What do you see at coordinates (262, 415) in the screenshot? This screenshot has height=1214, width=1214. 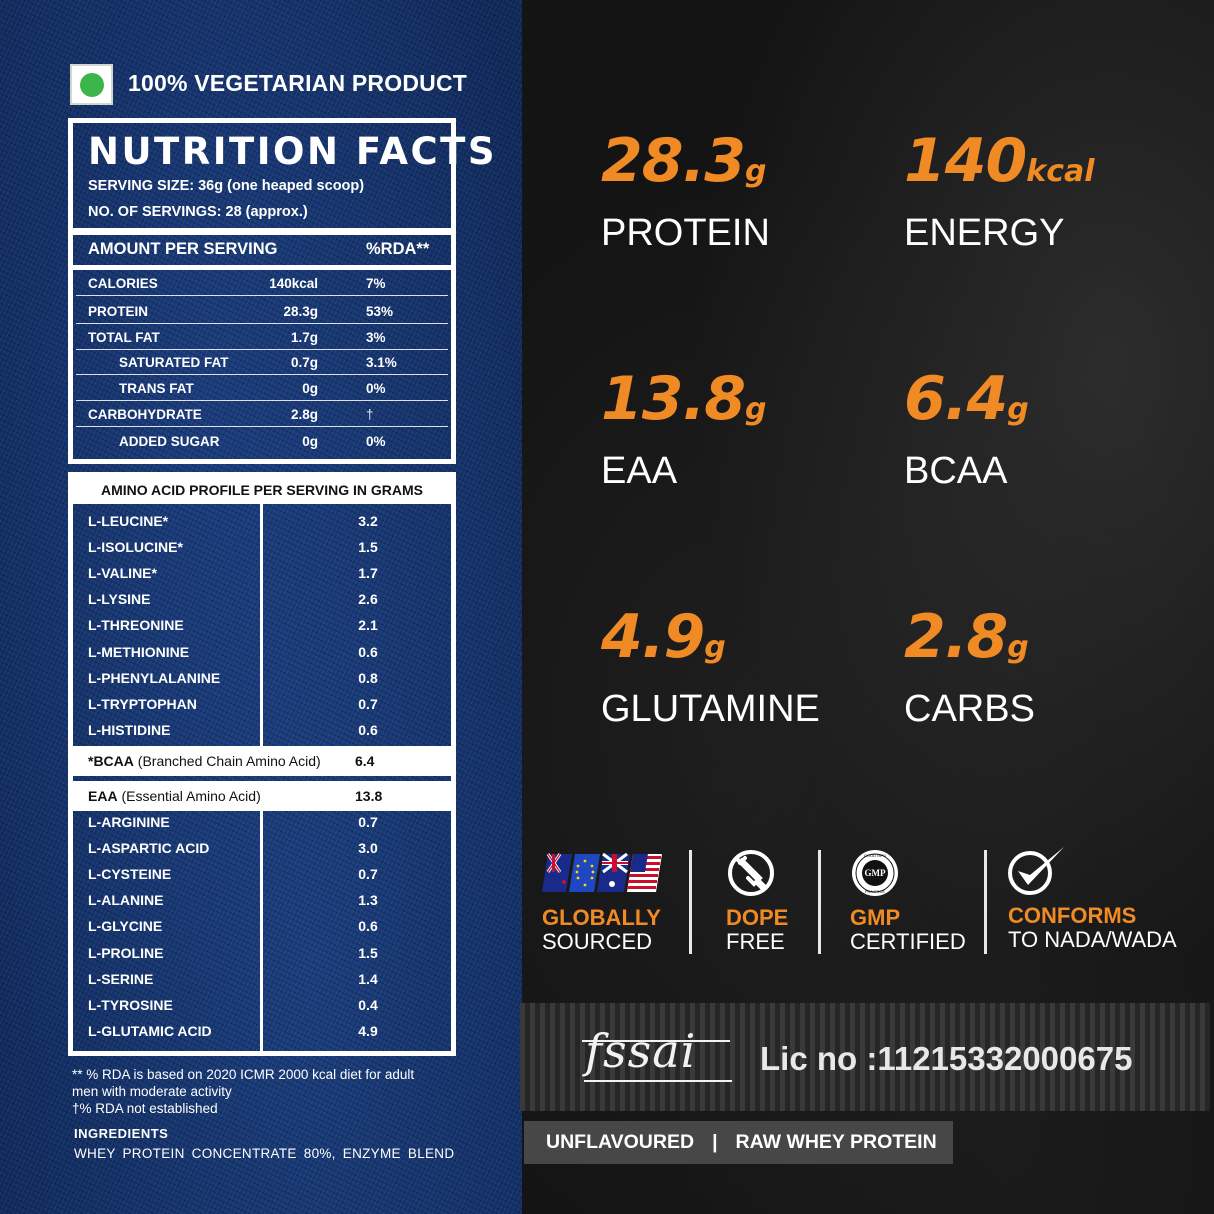 I see `nutrition-row: CARBOHYDRATE 2.8g †` at bounding box center [262, 415].